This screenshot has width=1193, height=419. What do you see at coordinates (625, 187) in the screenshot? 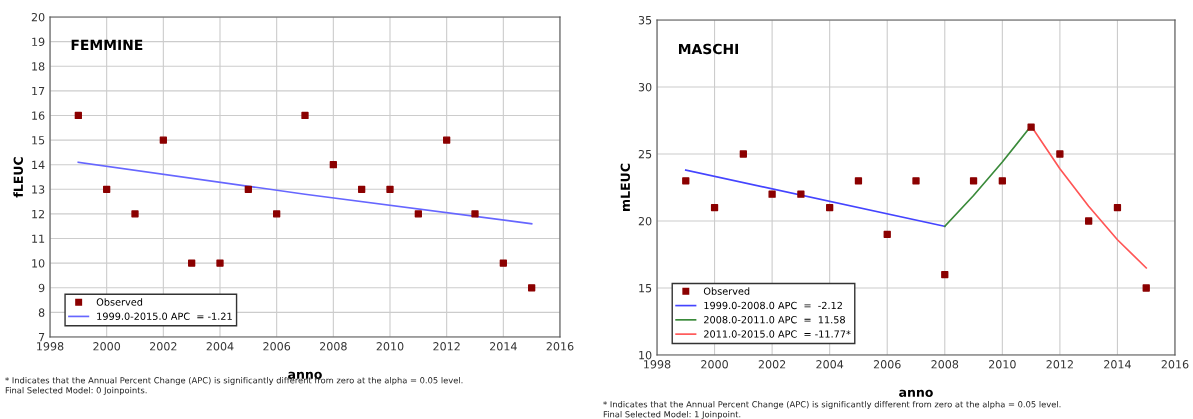
I see `y-axis-title: mLEUC` at bounding box center [625, 187].